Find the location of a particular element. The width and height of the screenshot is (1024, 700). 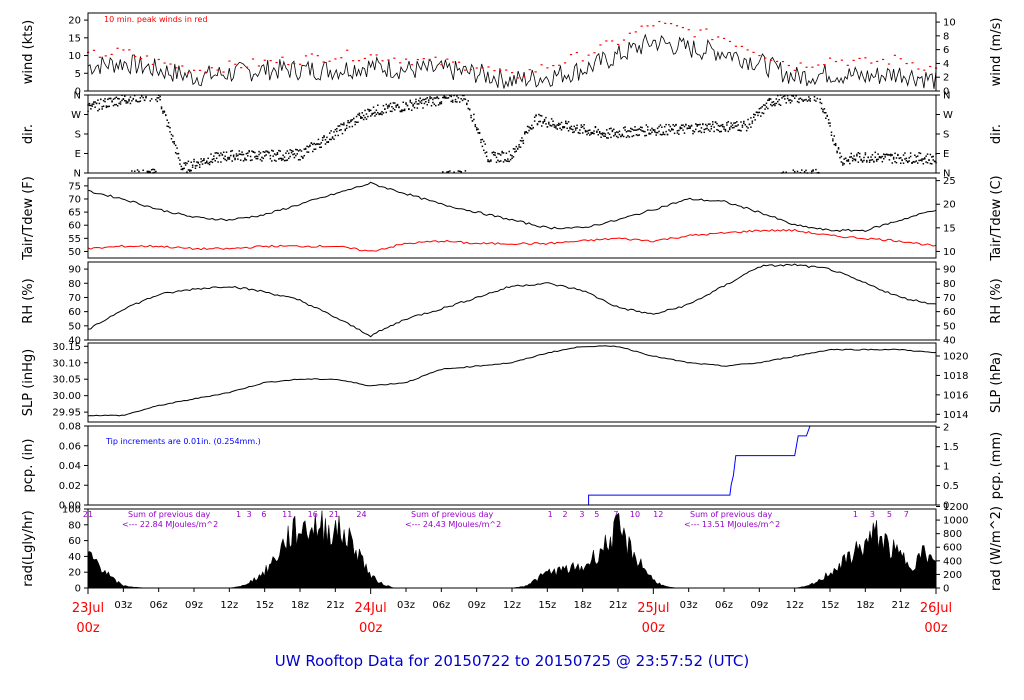

radiation-hour-label: 1 is located at coordinates (855, 514).